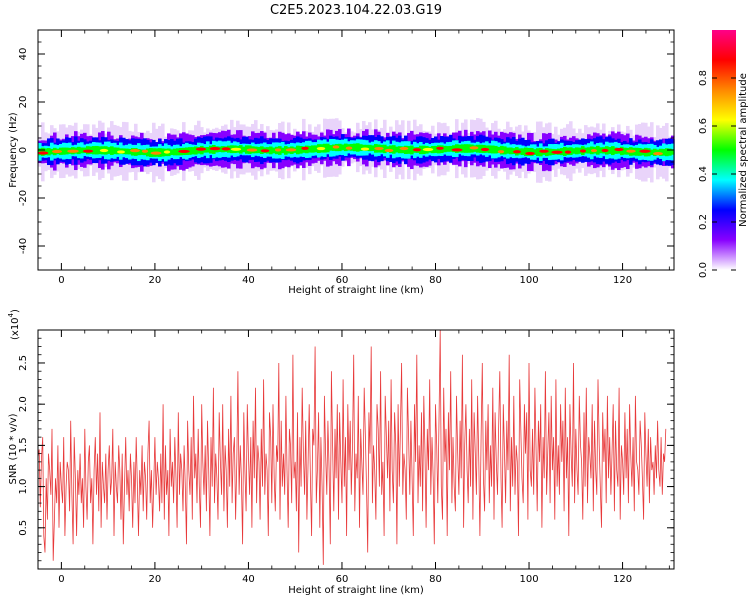  I want to click on snr-y-axis-label: SNR (10 * v/v), so click(13, 448).